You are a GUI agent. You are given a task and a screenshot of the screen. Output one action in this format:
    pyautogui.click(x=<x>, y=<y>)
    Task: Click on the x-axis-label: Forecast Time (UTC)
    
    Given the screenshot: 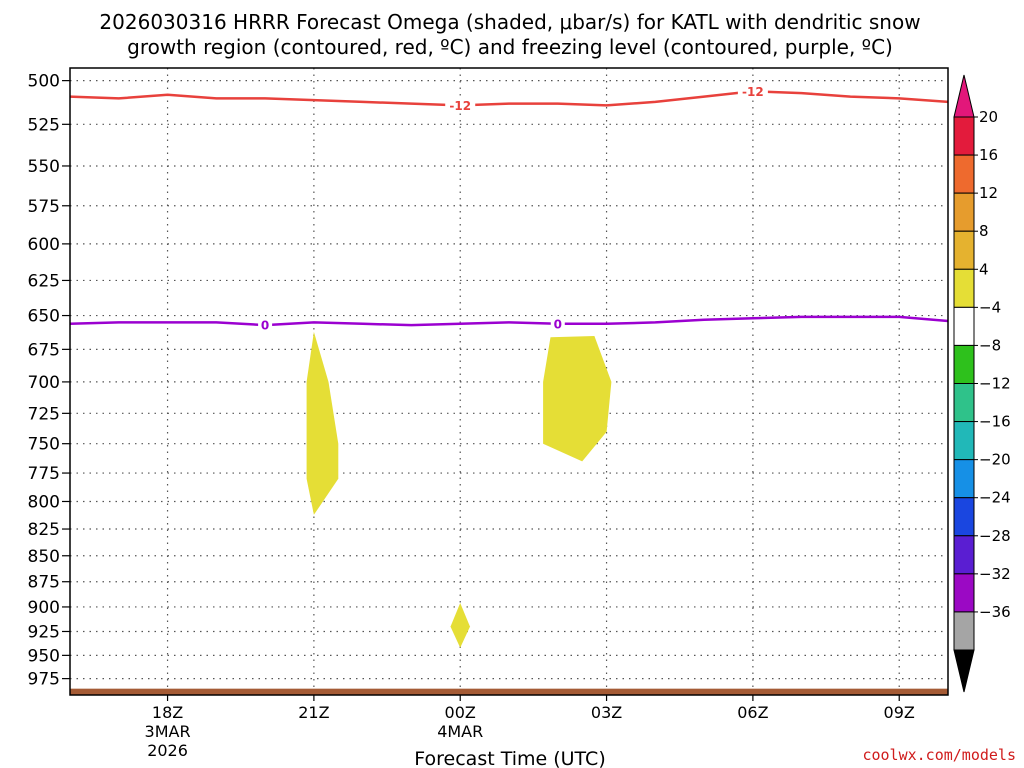 What is the action you would take?
    pyautogui.click(x=509, y=758)
    